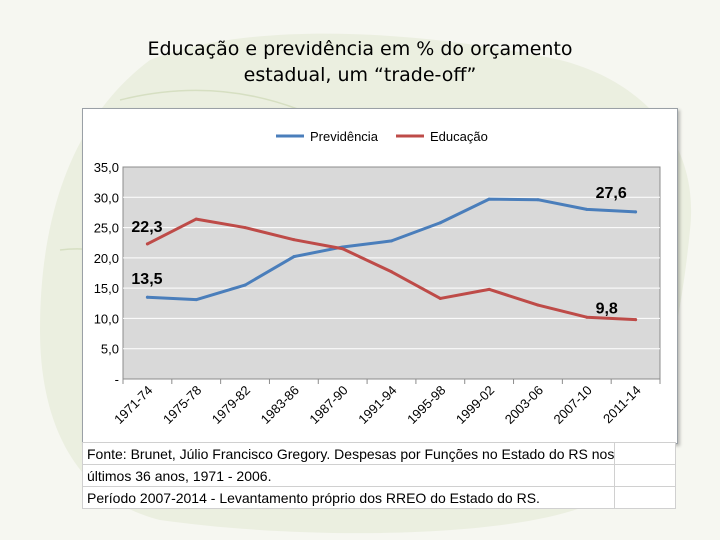 The image size is (720, 540). Describe the element at coordinates (146, 279) in the screenshot. I see `data-label: 13,5` at that location.